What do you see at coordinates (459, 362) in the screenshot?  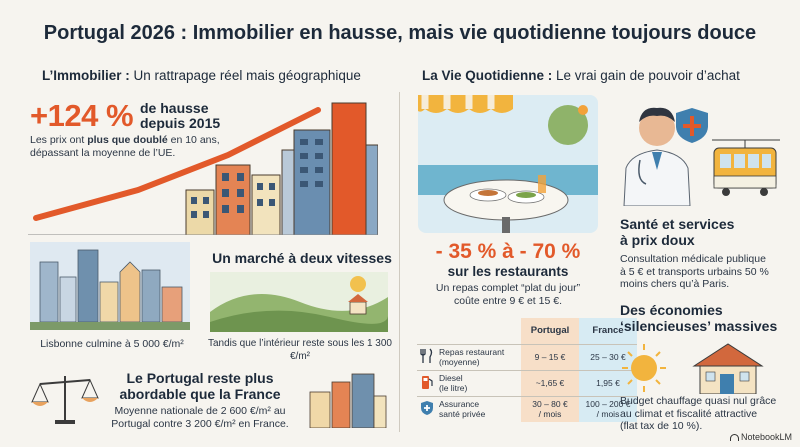 I see `row-label-line2: (moyenne)` at bounding box center [459, 362].